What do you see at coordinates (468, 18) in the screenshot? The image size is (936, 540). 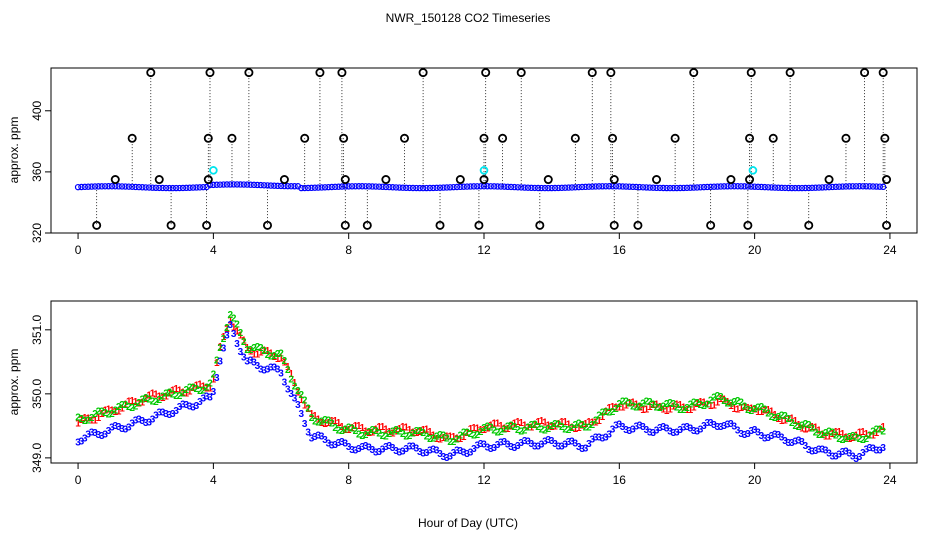 I see `chart-title: NWR_150128 CO2 Timeseries` at bounding box center [468, 18].